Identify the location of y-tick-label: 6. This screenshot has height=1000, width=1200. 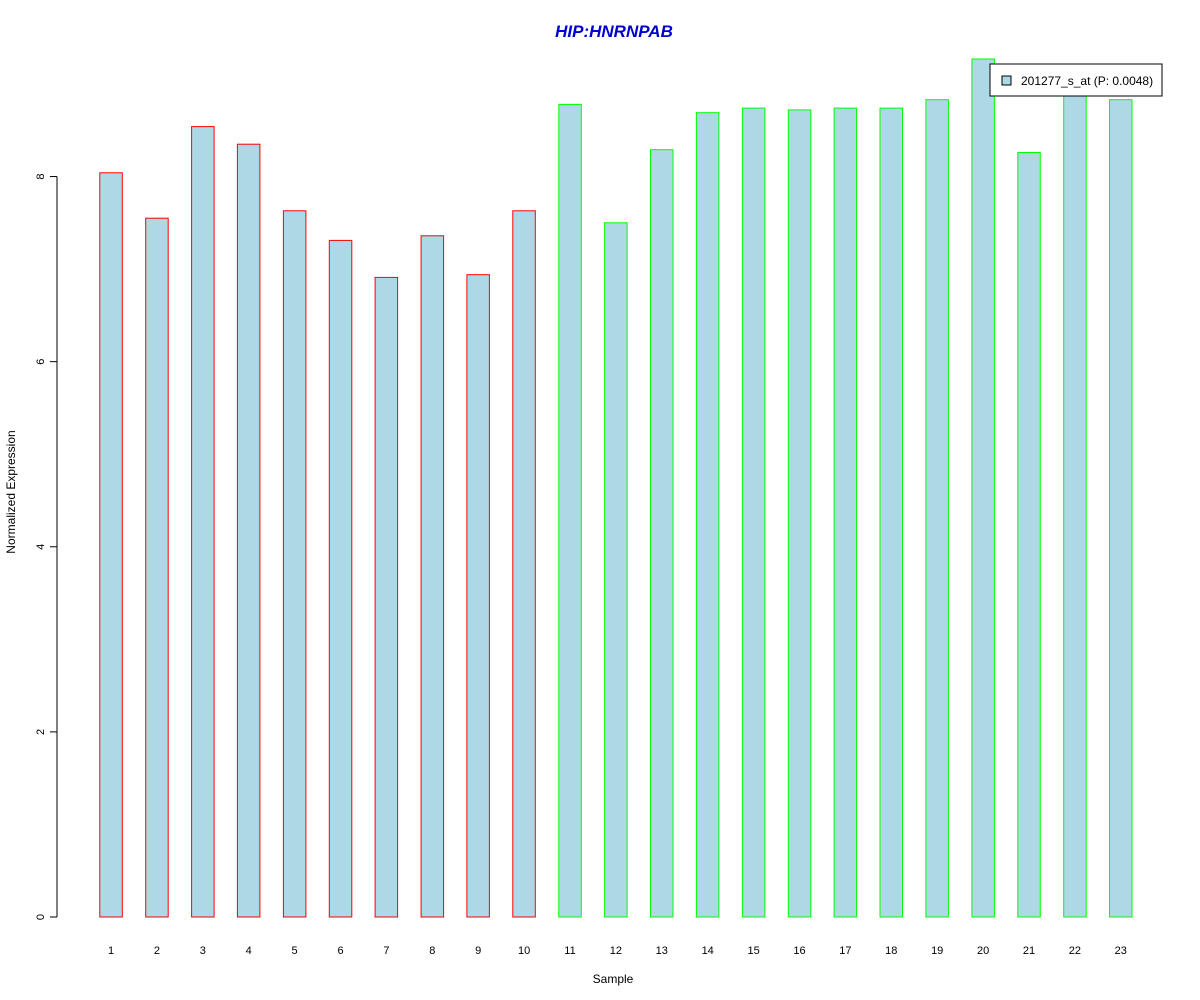
(41, 362).